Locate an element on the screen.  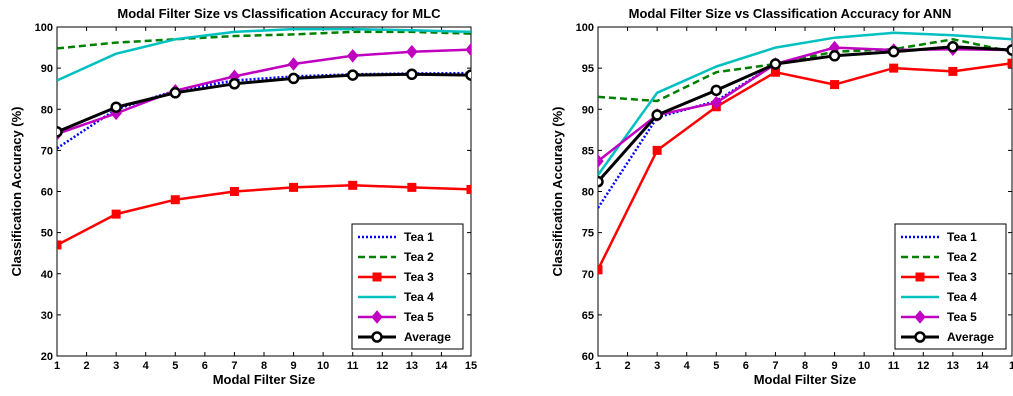
x-tick-label: 7 is located at coordinates (234, 366).